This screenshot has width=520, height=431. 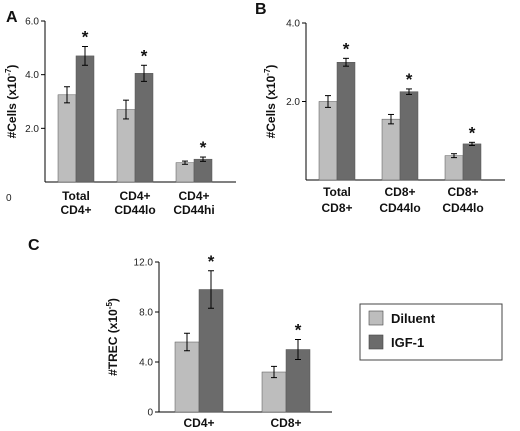 What do you see at coordinates (112, 337) in the screenshot?
I see `y-axis-label: #TREC (x10-5)` at bounding box center [112, 337].